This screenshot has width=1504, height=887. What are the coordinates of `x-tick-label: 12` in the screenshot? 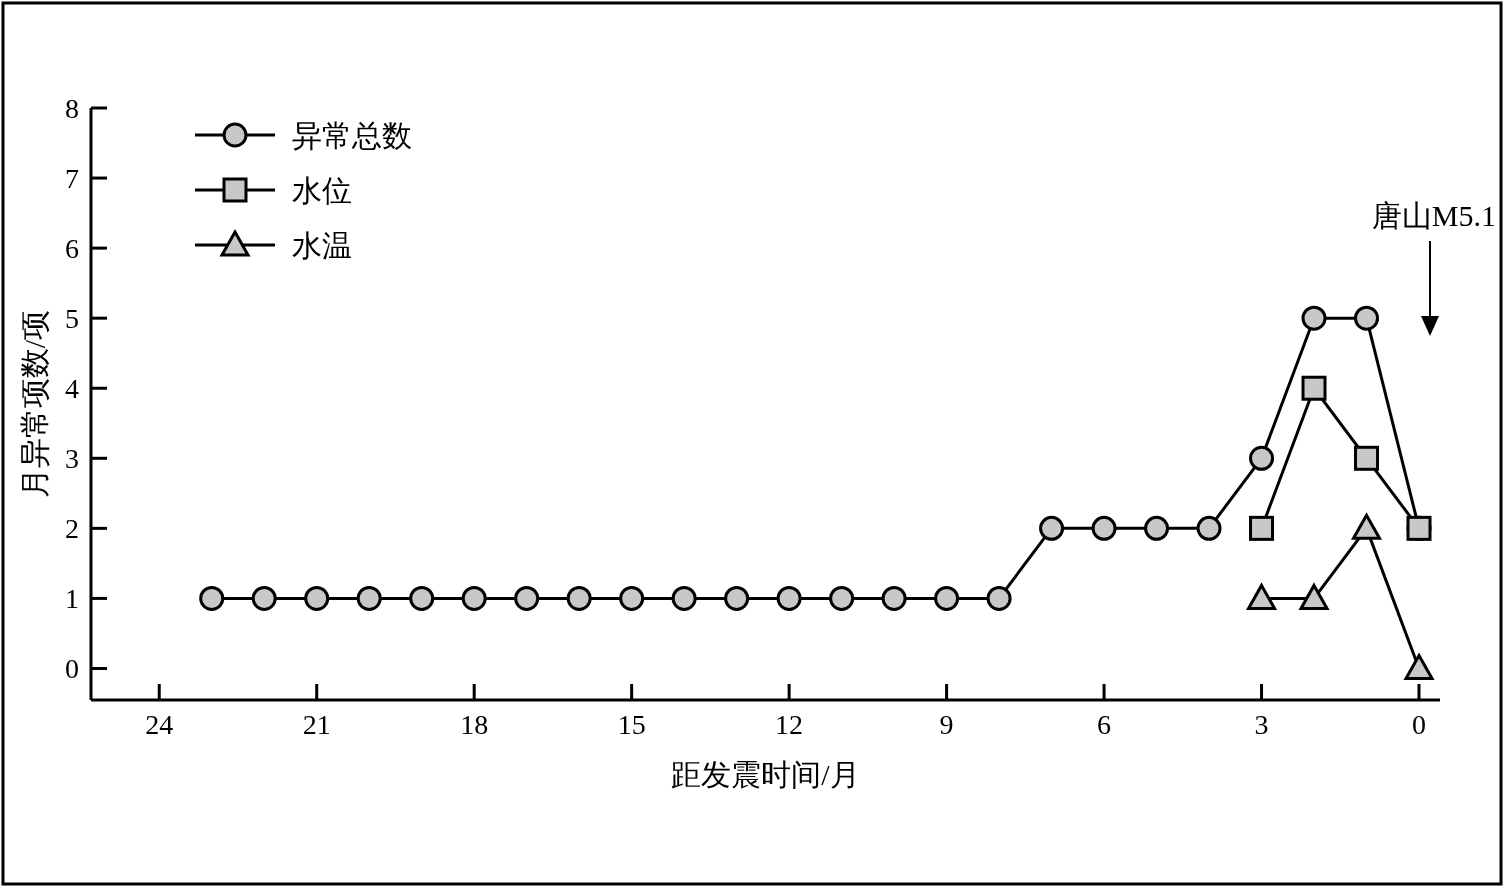 It's located at (789, 724).